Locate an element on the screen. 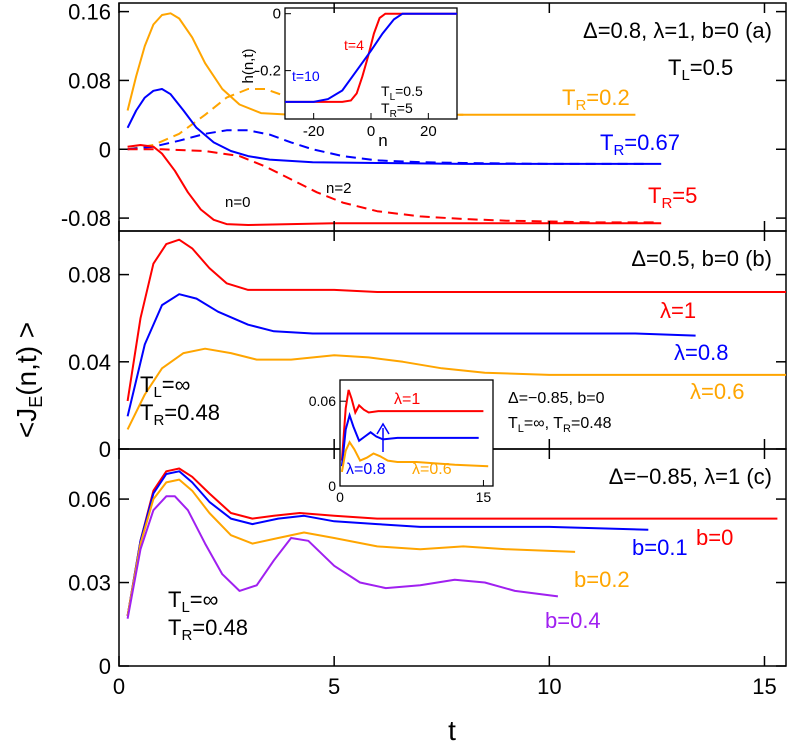 The width and height of the screenshot is (789, 745). inset-b-title: Δ=−0.85, b=0 is located at coordinates (556, 398).